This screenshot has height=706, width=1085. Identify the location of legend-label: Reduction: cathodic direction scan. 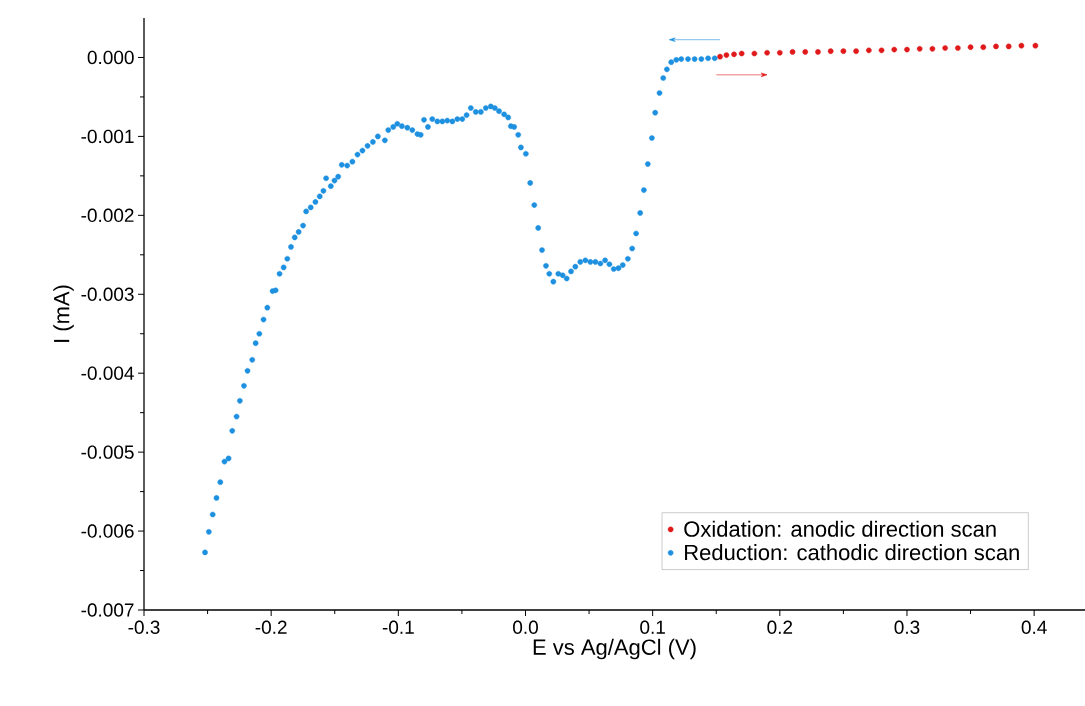
(852, 552).